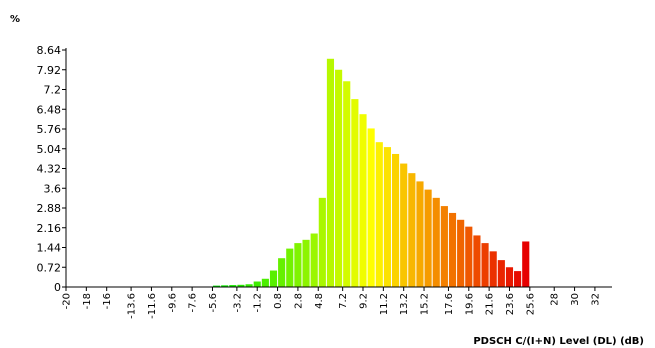  I want to click on x-tick-label: 2.8, so click(298, 301).